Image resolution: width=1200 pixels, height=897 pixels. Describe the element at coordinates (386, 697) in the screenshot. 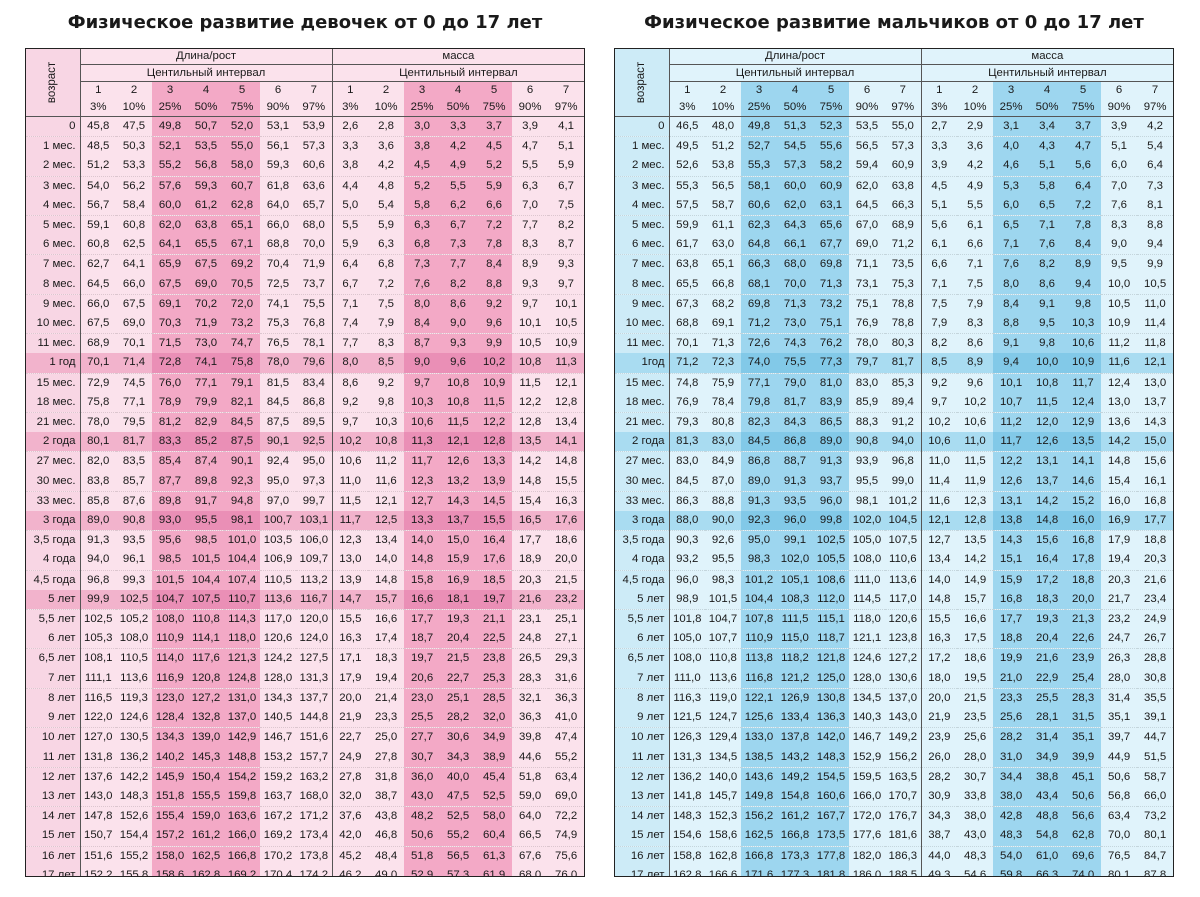

I see `mass-value: 21,4` at that location.